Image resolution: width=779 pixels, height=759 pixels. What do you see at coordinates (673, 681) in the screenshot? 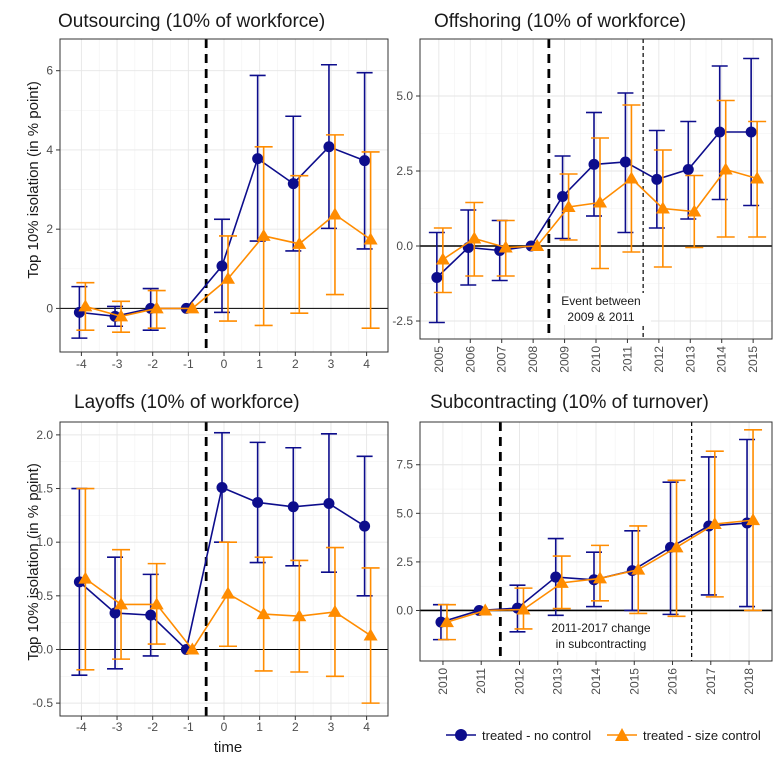
I see `x-tick-label: 2016` at bounding box center [673, 681].